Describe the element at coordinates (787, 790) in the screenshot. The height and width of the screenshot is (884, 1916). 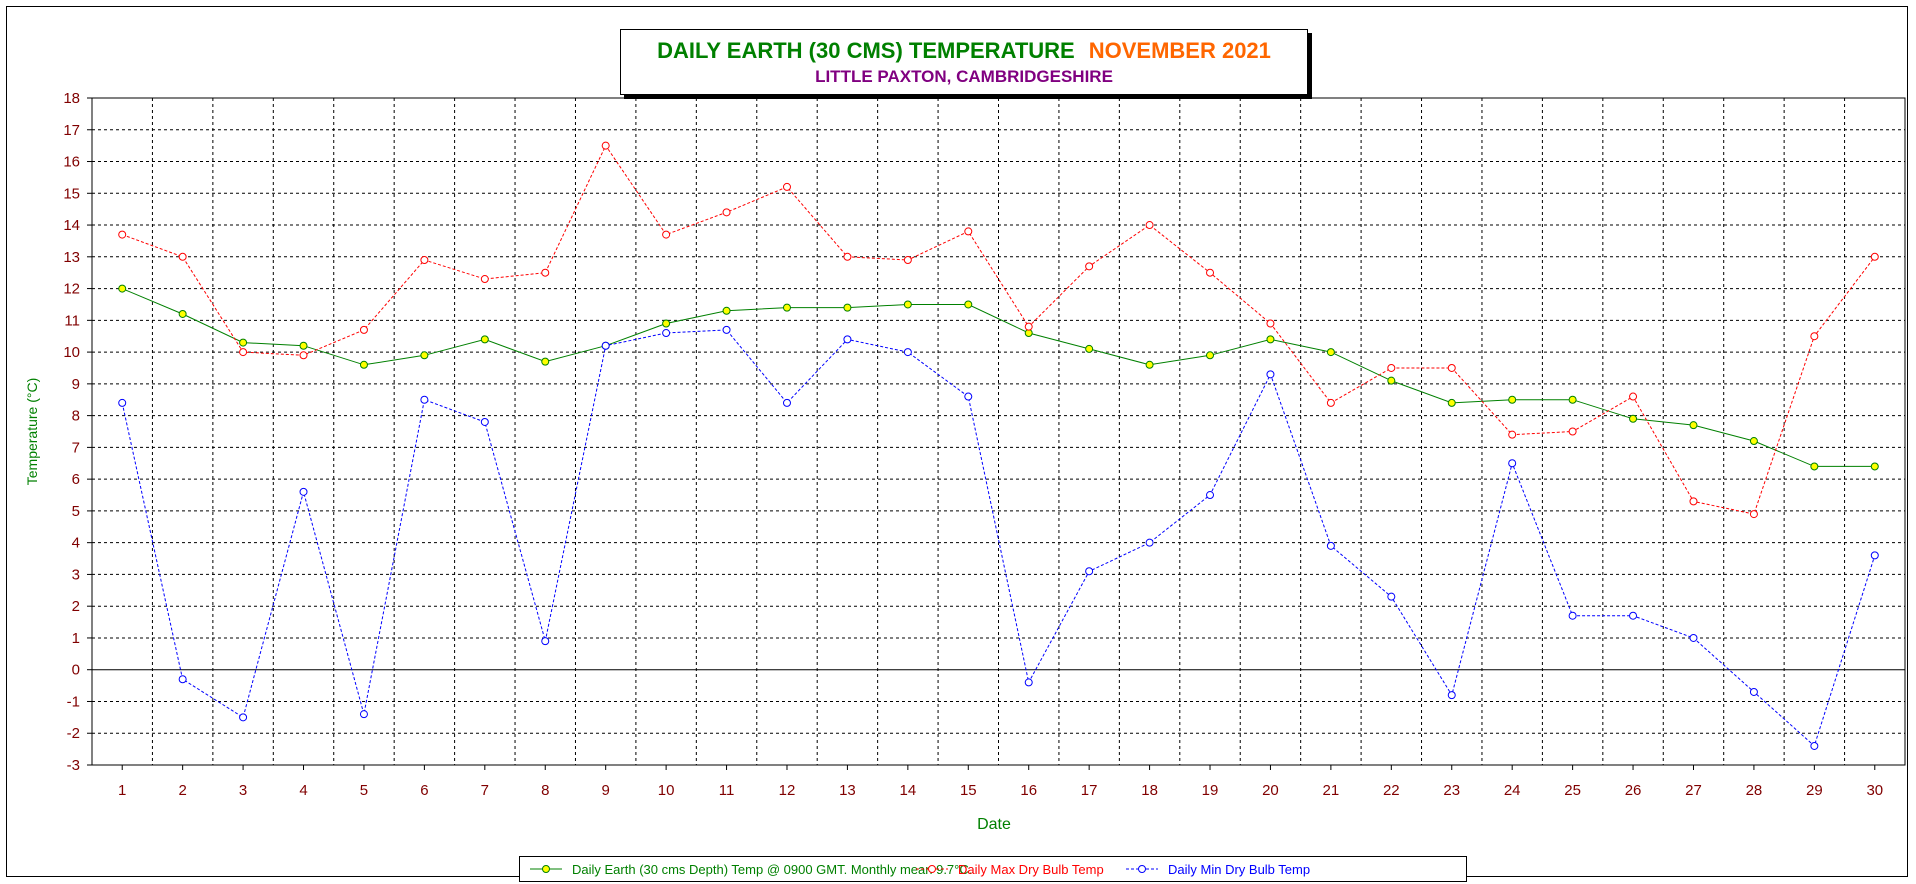
I see `x-tick-label: 12` at that location.